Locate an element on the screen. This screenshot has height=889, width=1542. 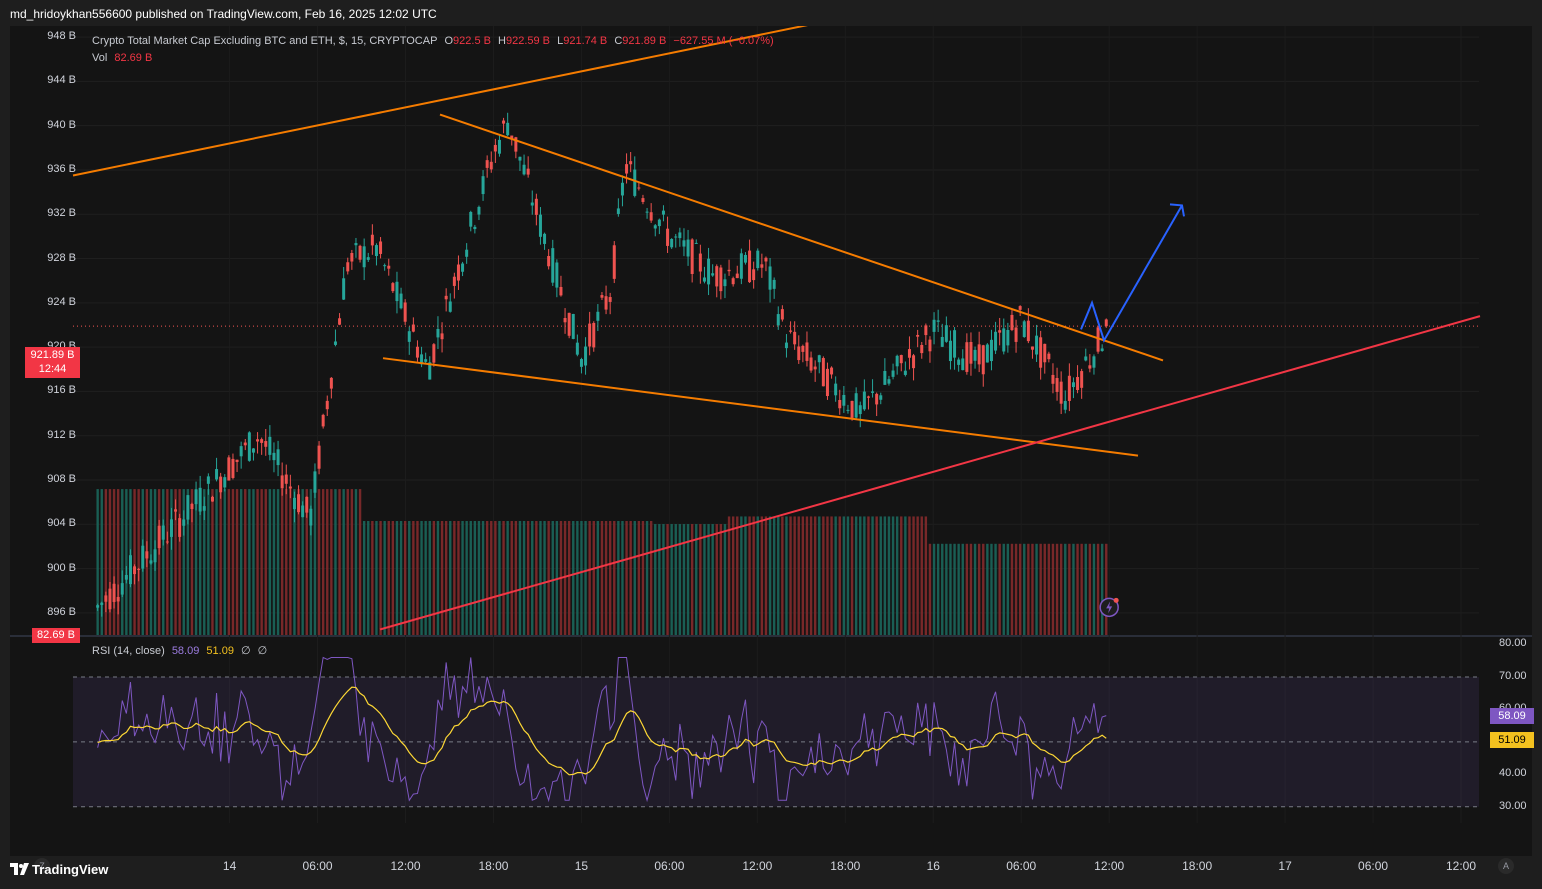
tradingview-icon is located at coordinates (19, 869).